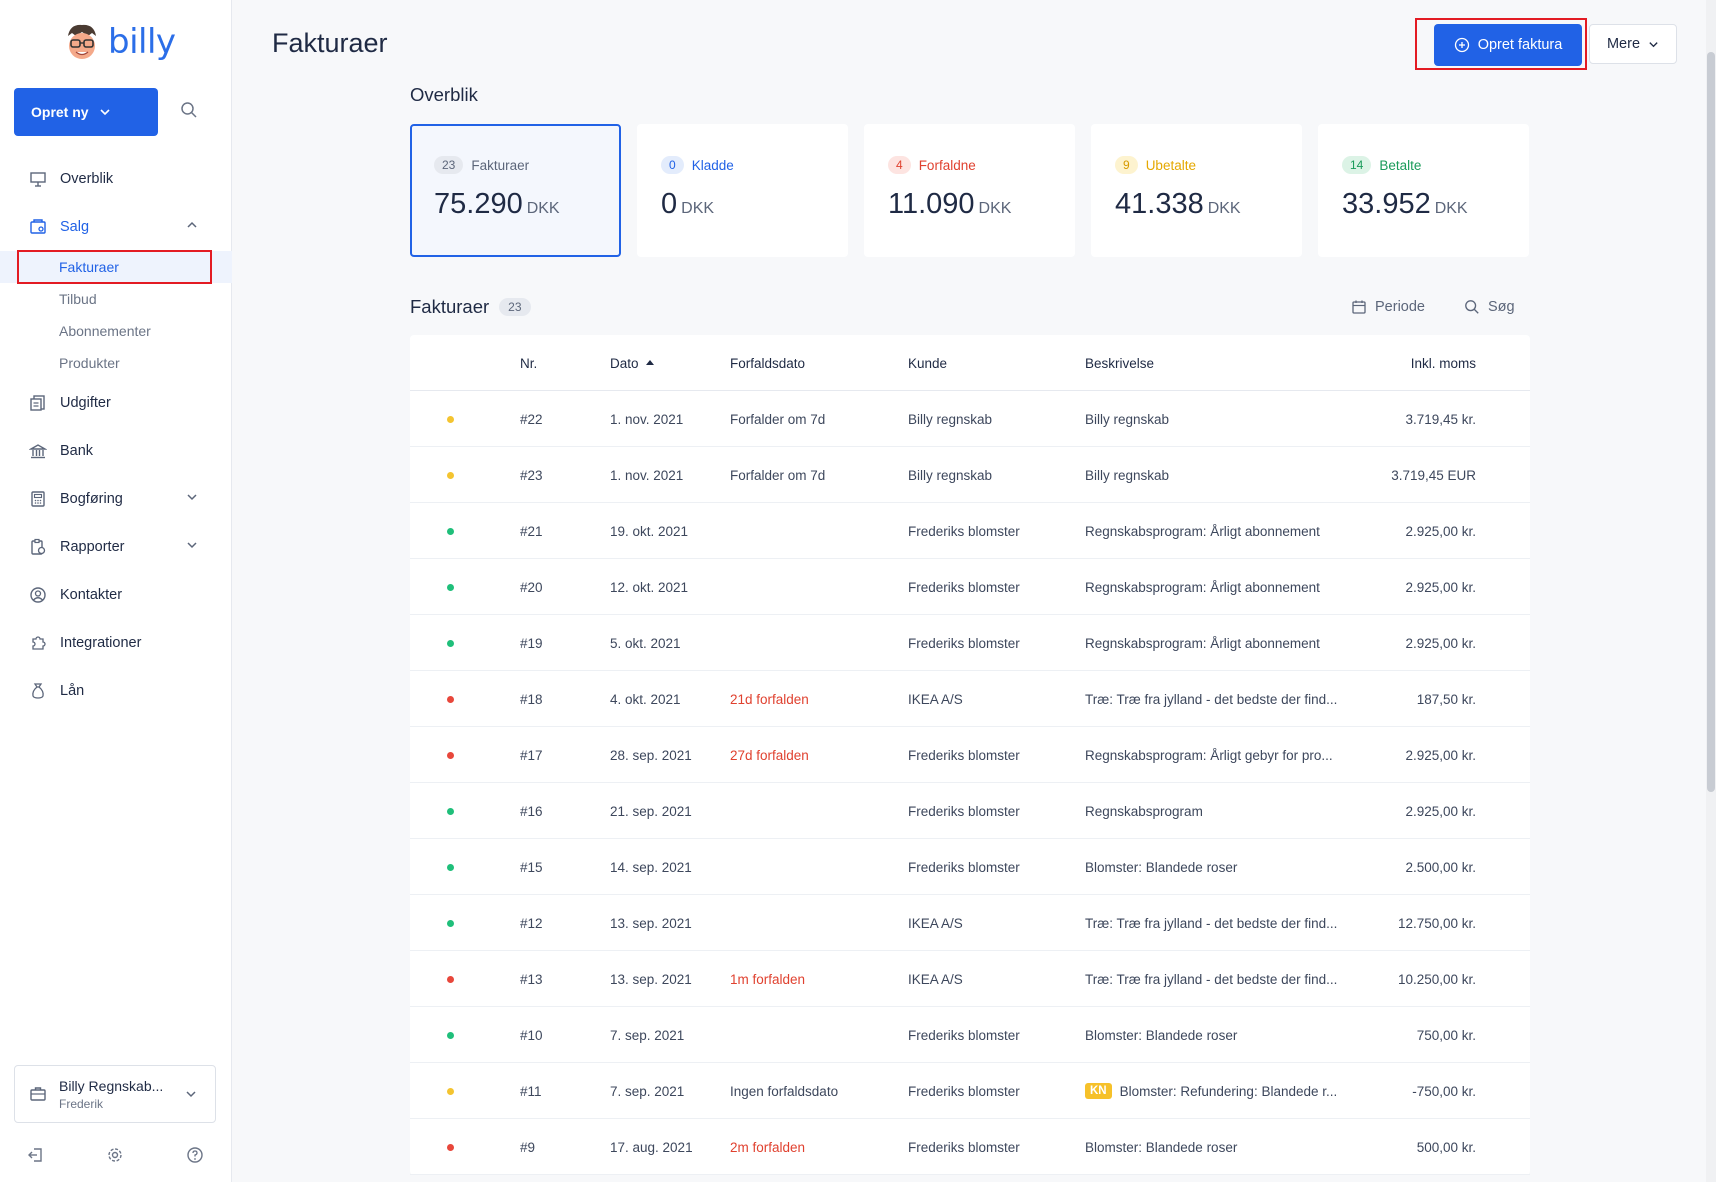 The height and width of the screenshot is (1182, 1716). Describe the element at coordinates (116, 179) in the screenshot. I see `sidebar-item-overblik: Overblik` at that location.